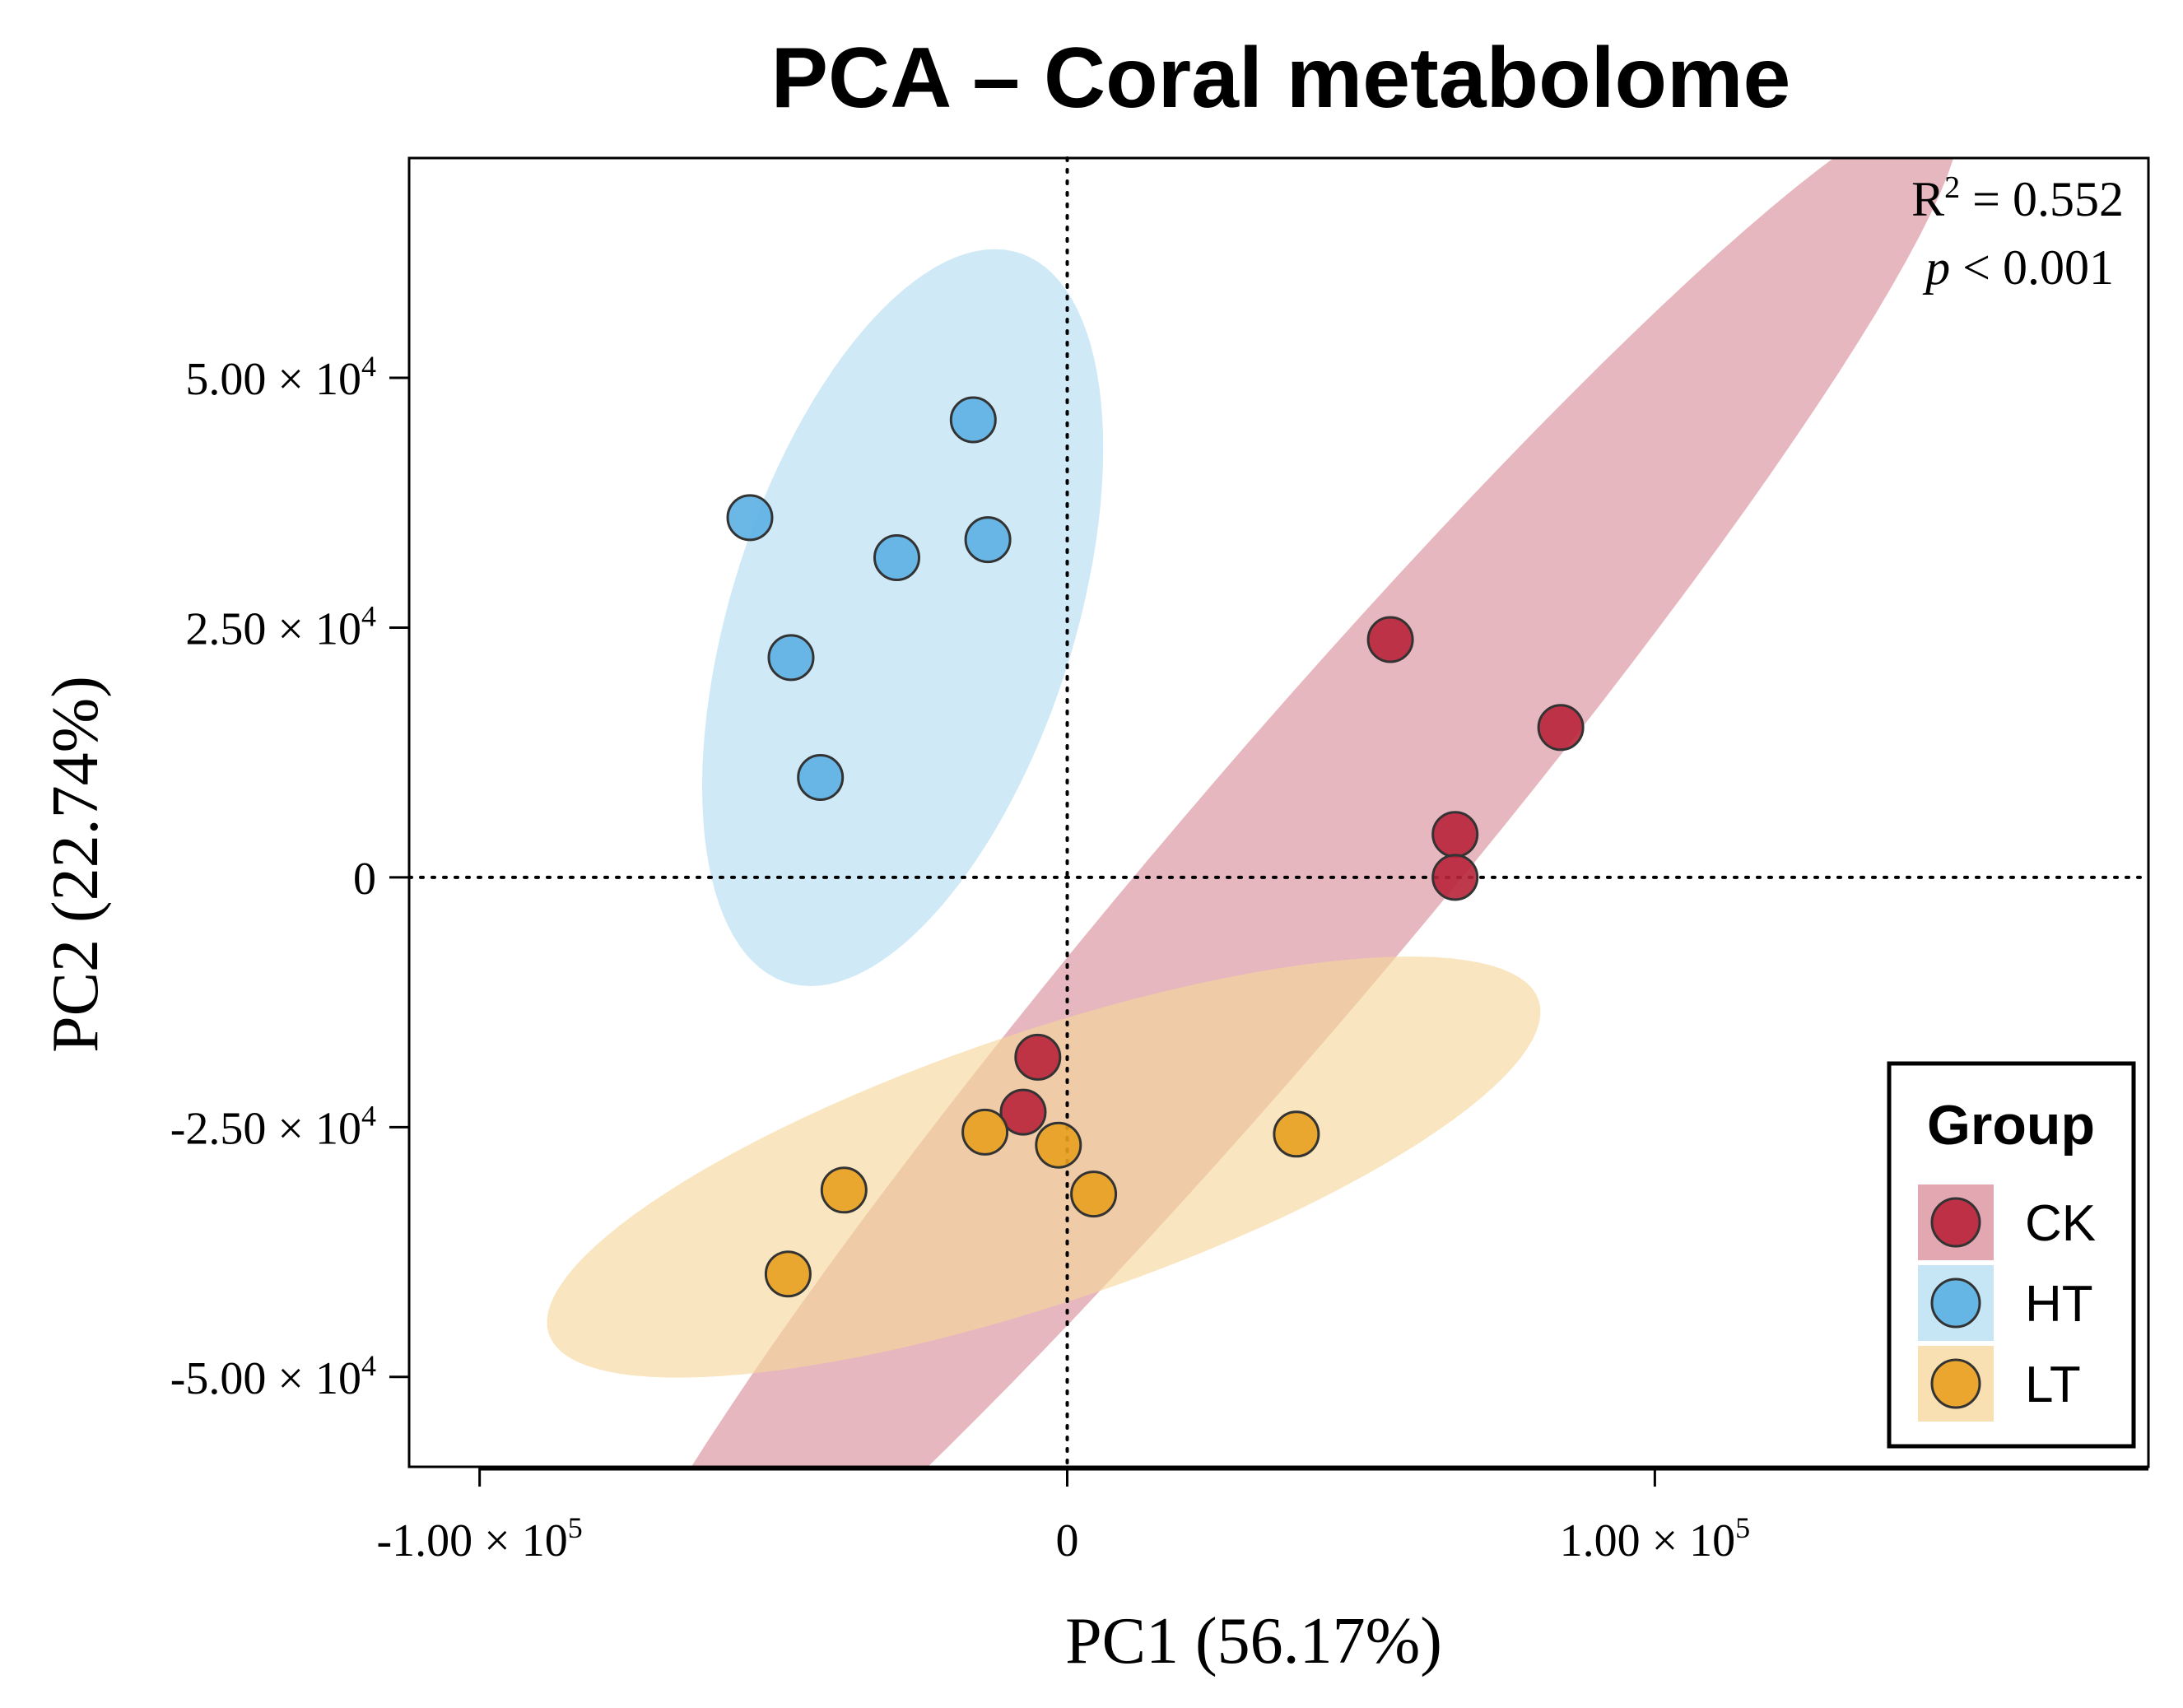 The height and width of the screenshot is (1708, 2183). I want to click on stats-annotation: R2 = 0.552 p < 0.001, so click(2017, 232).